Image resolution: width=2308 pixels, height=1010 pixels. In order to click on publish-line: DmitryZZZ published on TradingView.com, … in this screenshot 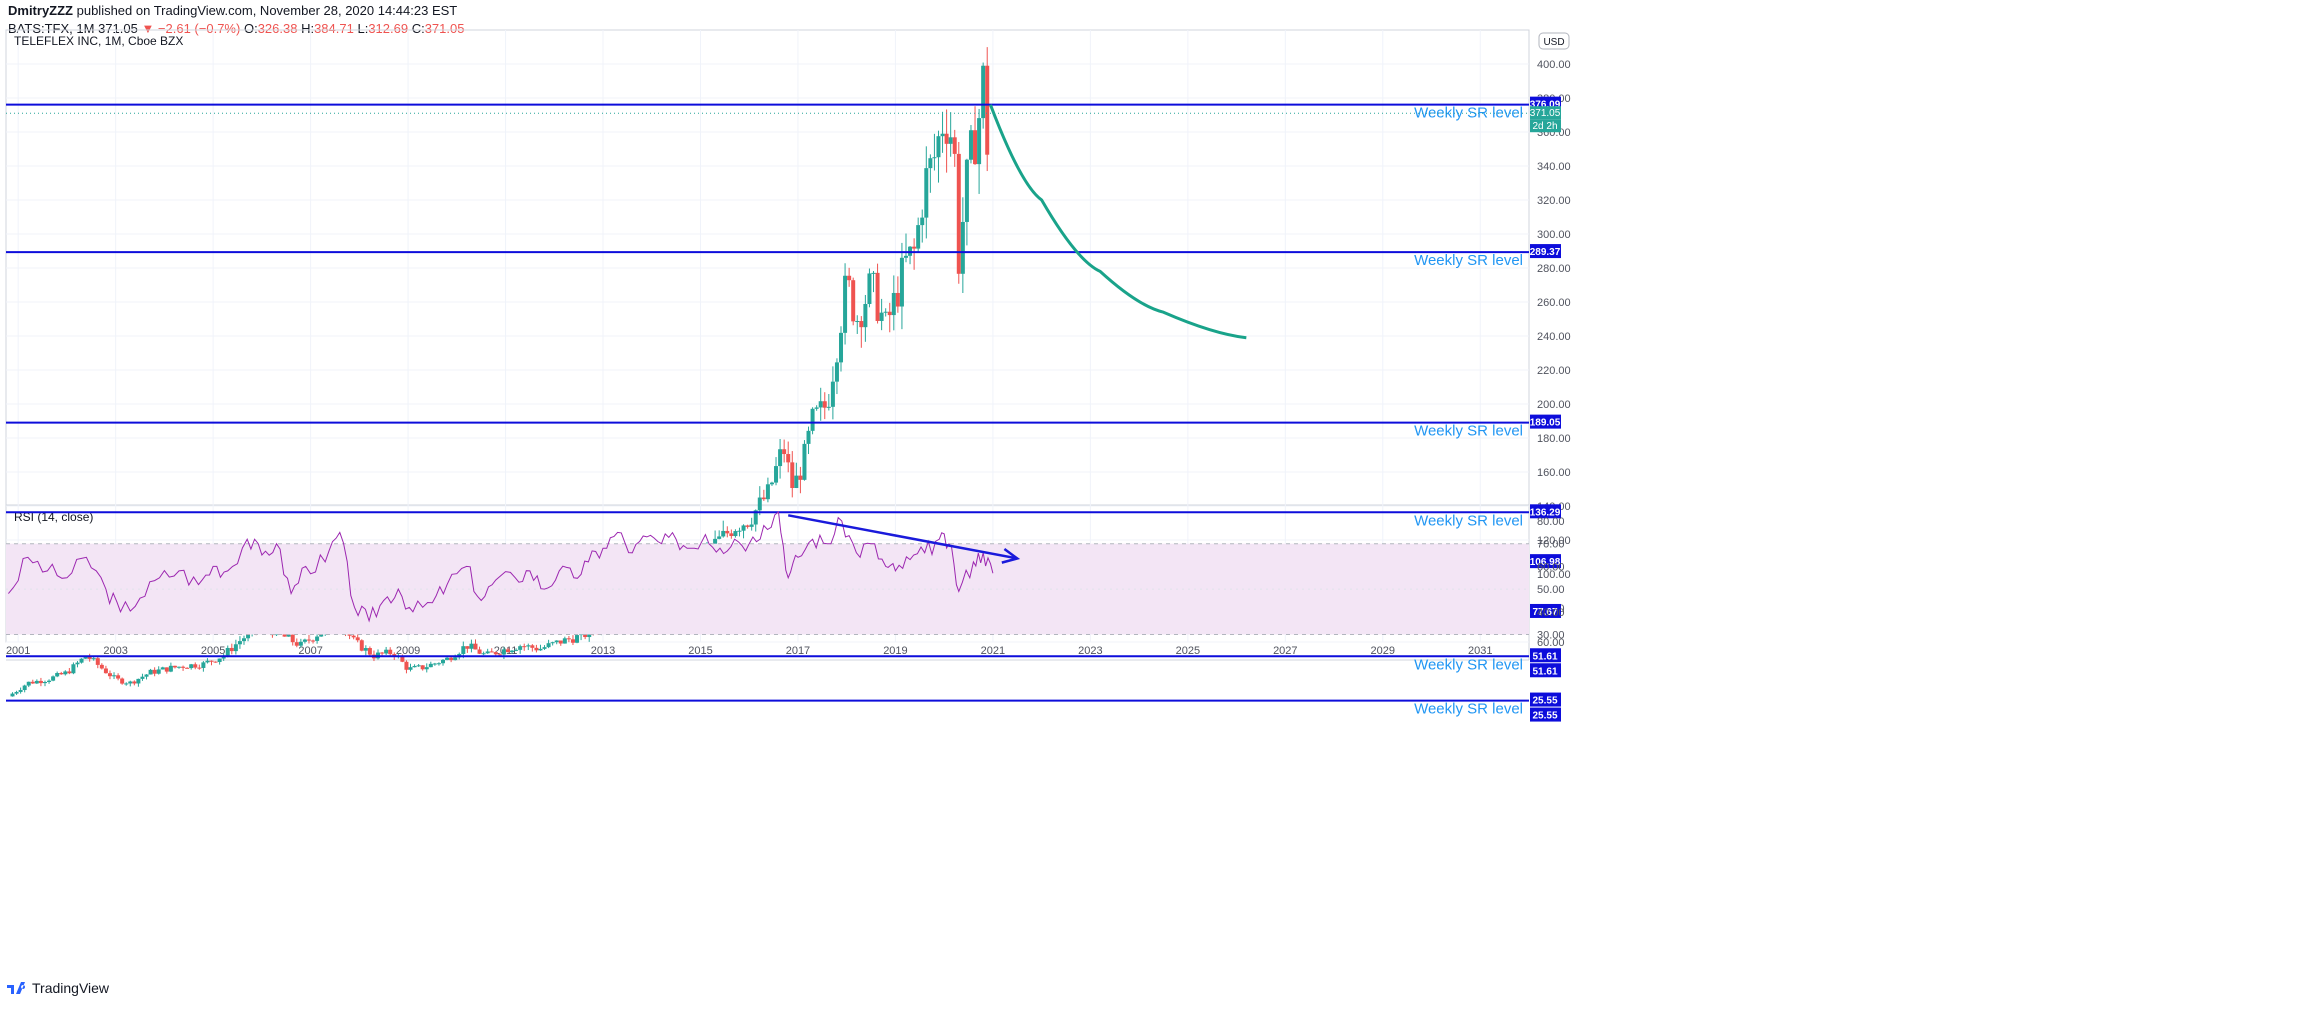, I will do `click(1153, 11)`.